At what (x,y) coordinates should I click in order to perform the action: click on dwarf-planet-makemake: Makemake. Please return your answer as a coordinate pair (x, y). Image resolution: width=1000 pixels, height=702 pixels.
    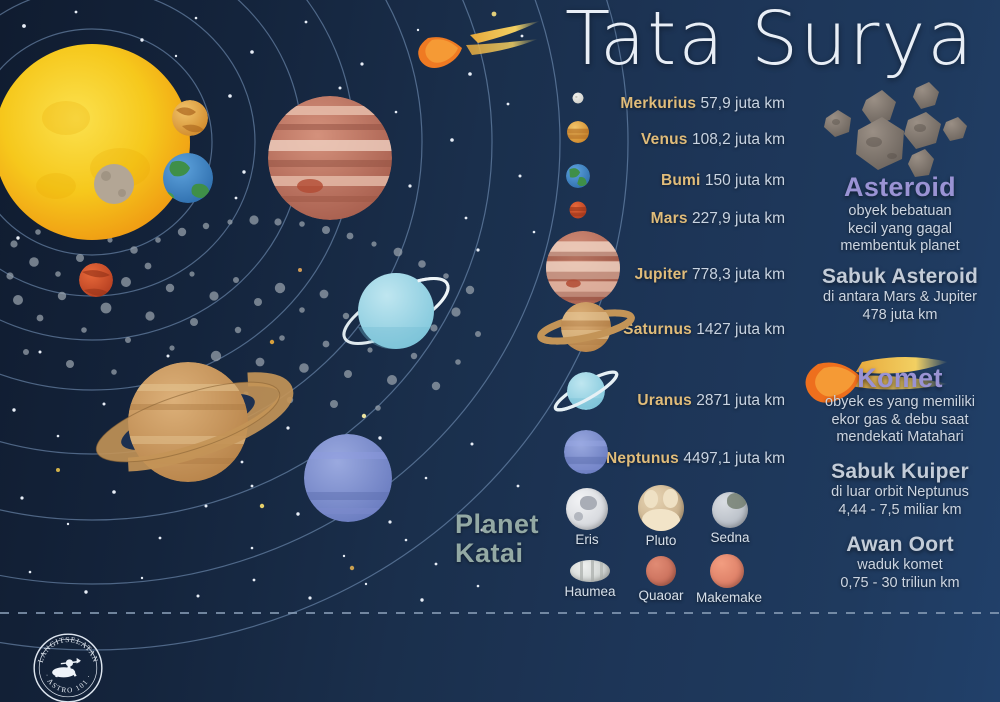
    Looking at the image, I should click on (729, 579).